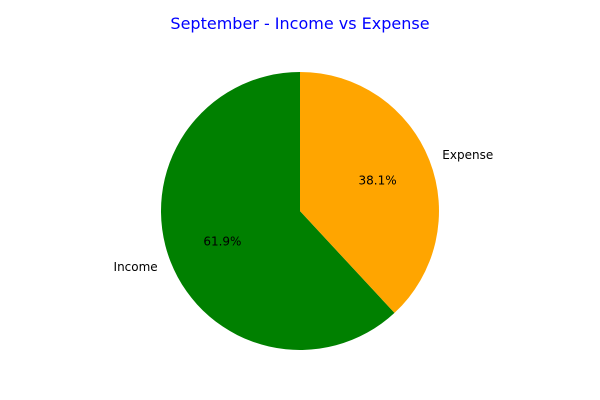 This screenshot has width=600, height=400. Describe the element at coordinates (299, 23) in the screenshot. I see `chart-title: September - Income vs Expense` at that location.